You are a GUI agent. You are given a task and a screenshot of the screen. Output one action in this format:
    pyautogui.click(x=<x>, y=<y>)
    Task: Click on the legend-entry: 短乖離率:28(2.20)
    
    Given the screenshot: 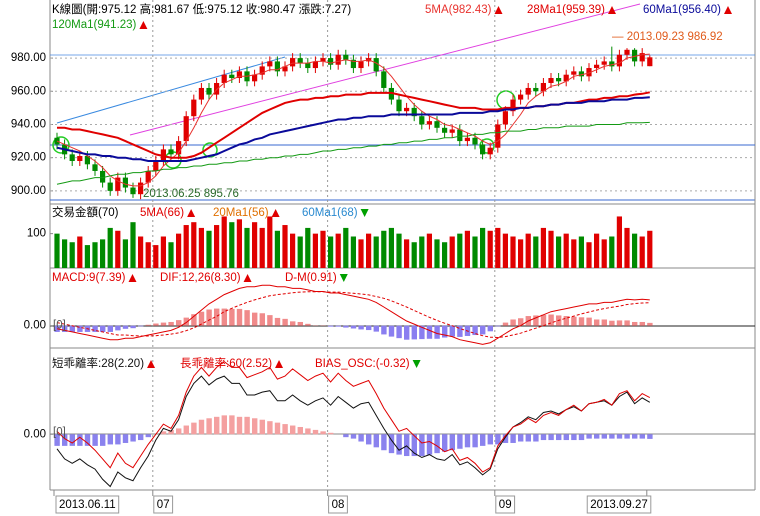 What is the action you would take?
    pyautogui.click(x=98, y=363)
    